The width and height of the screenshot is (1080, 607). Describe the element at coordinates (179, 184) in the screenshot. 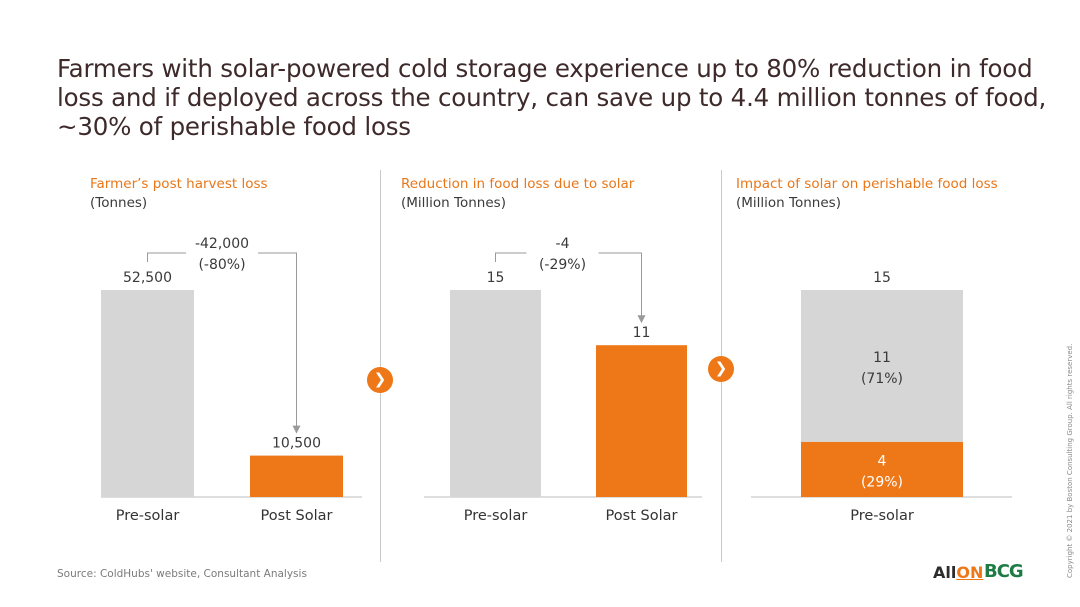

I see `panel-1-title: Farmer’s post harvest loss` at that location.